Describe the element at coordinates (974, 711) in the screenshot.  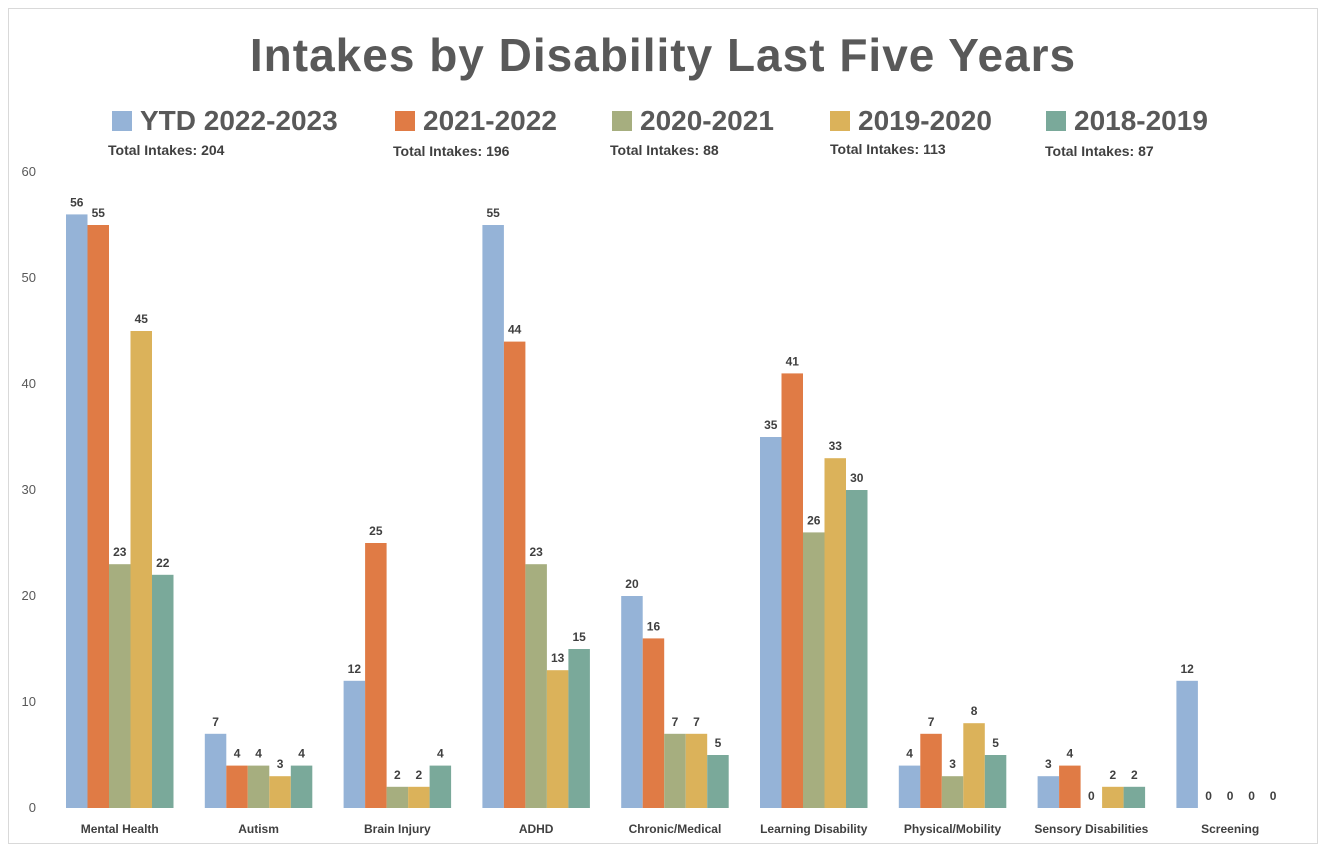
I see `data-label: 8` at that location.